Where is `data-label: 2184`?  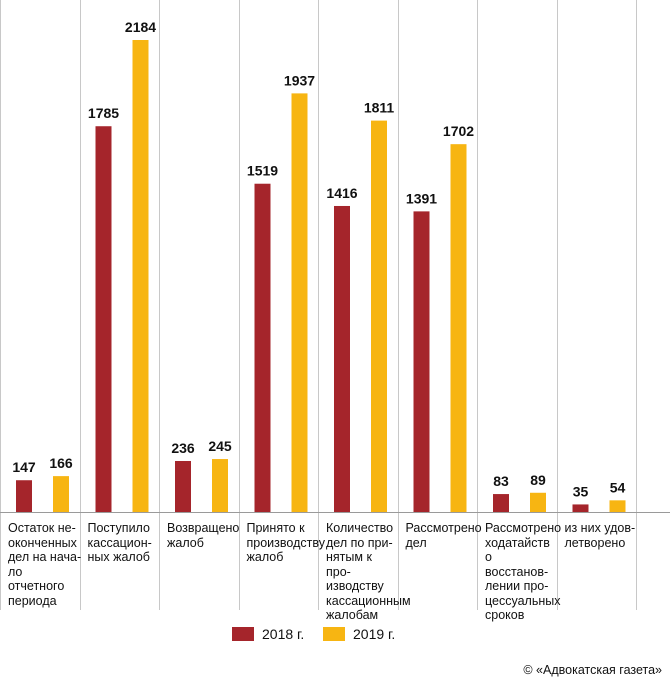
data-label: 2184 is located at coordinates (140, 27).